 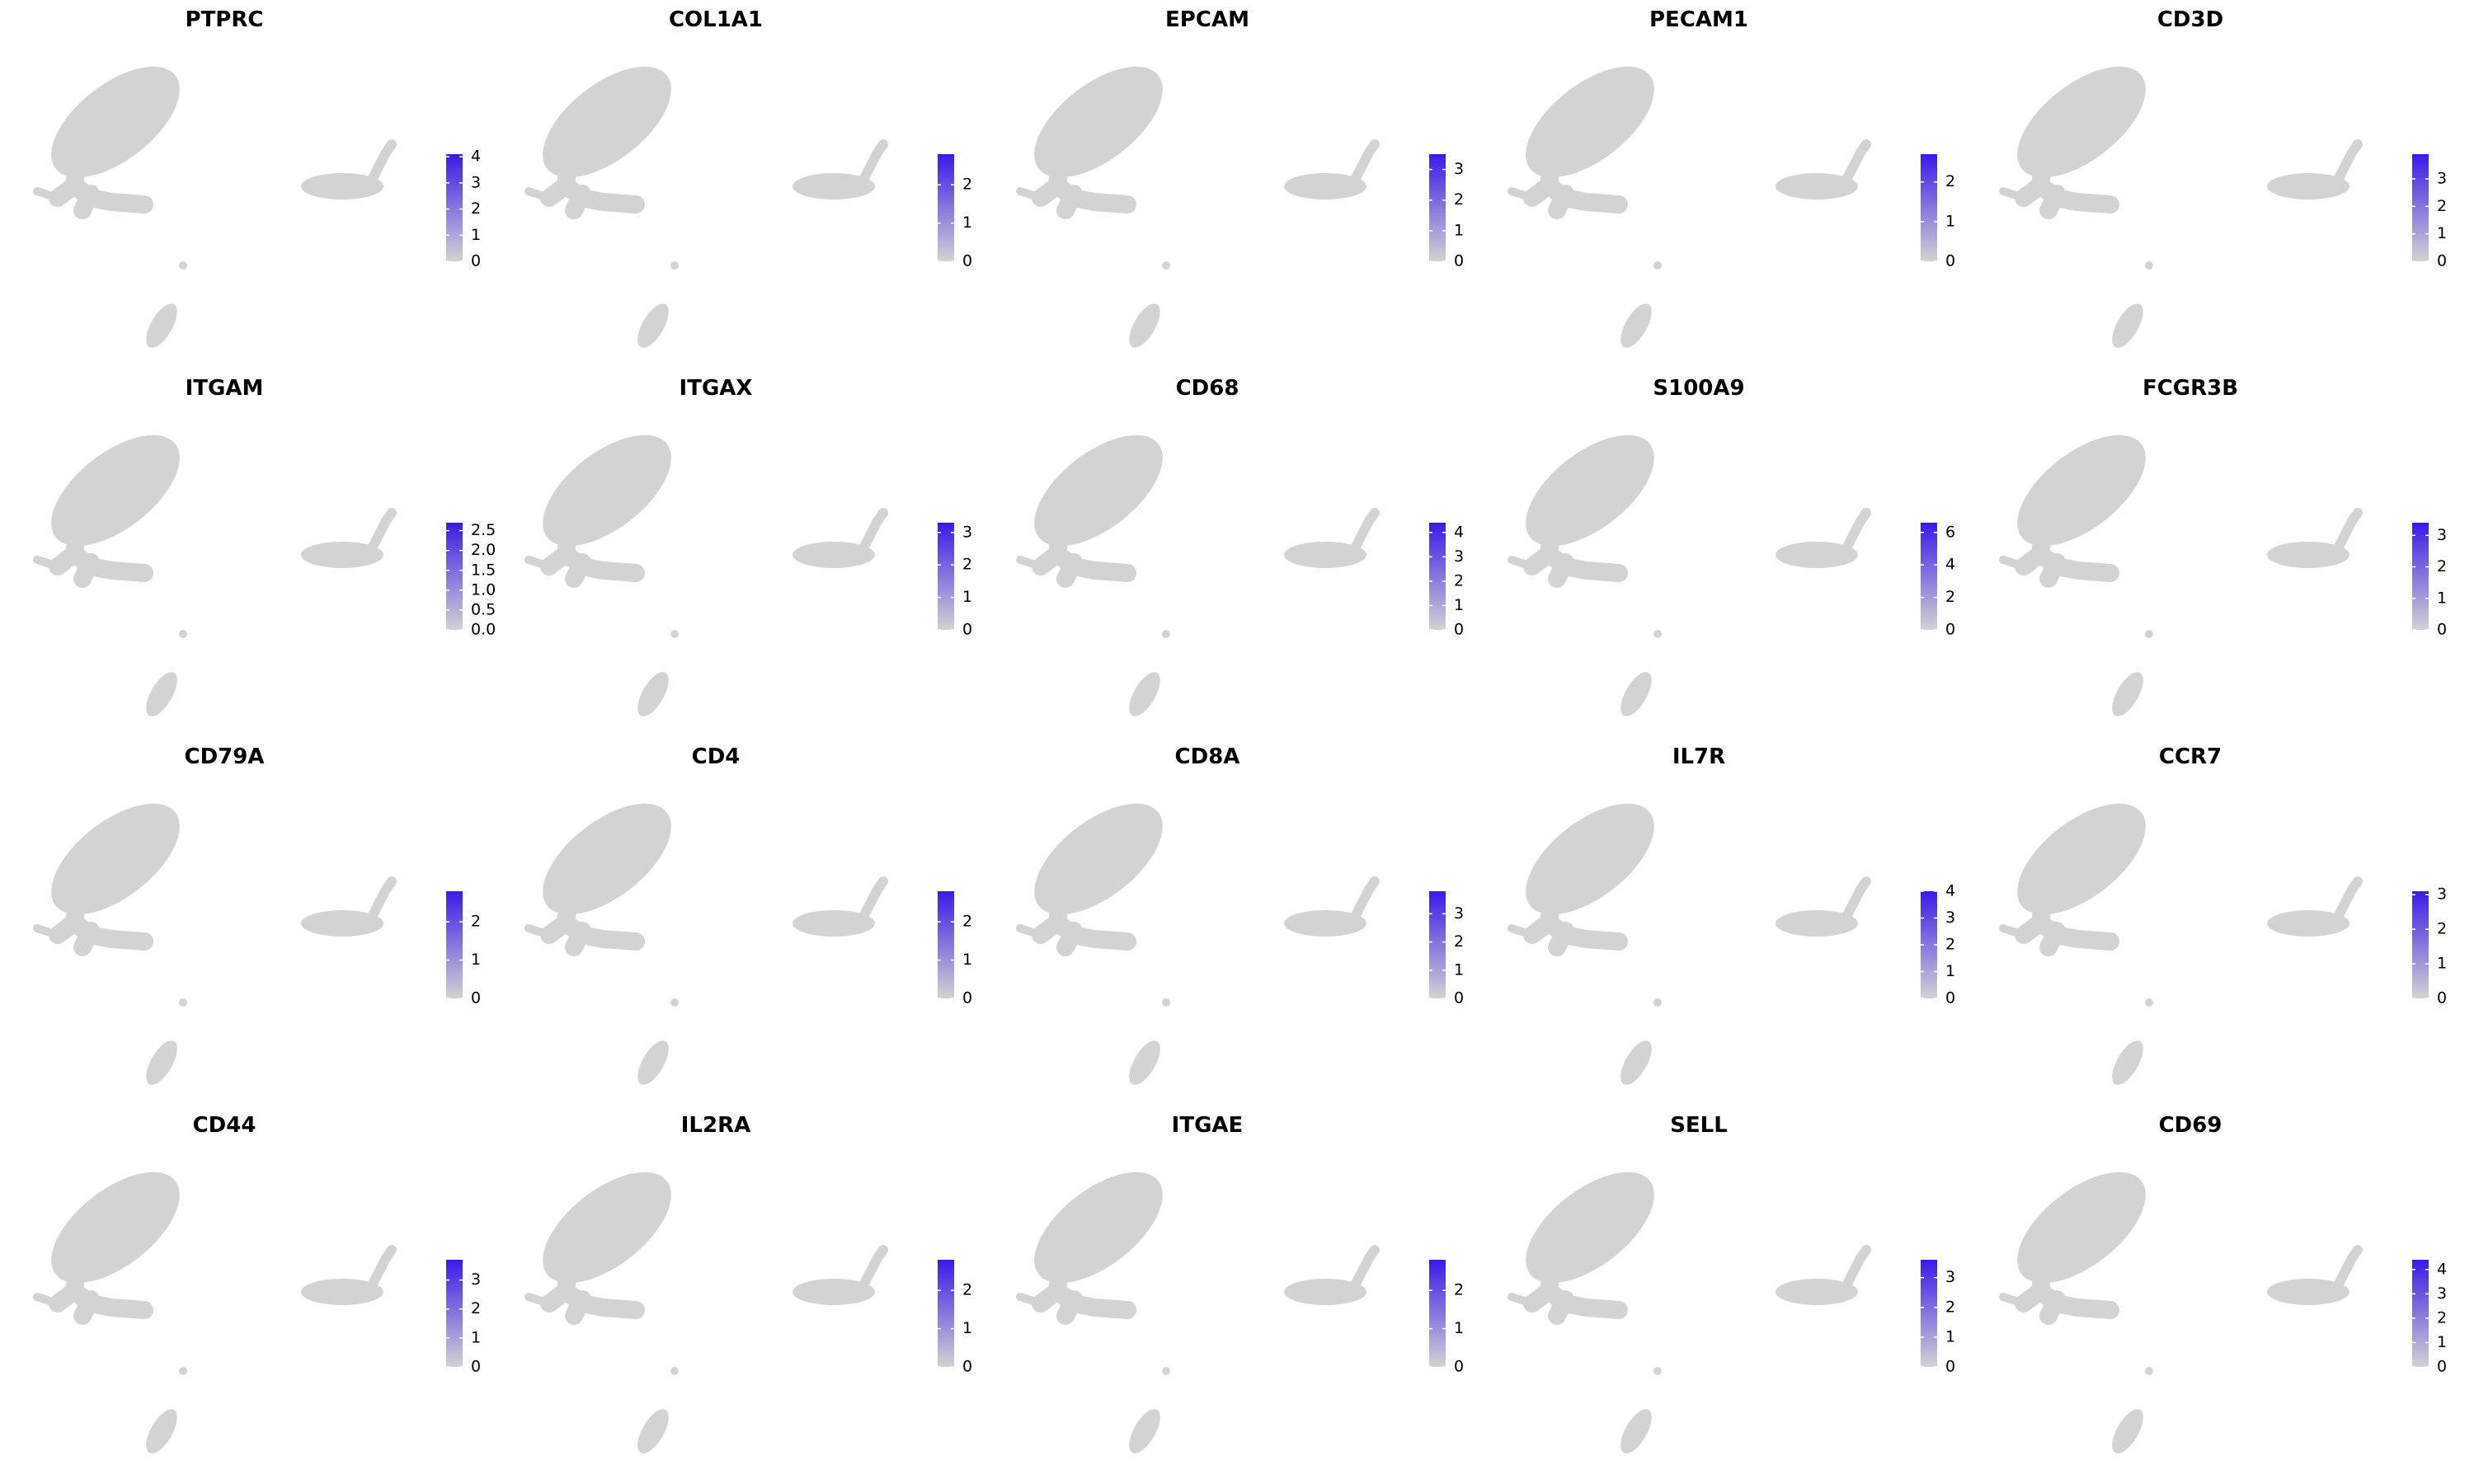 What do you see at coordinates (748, 548) in the screenshot?
I see `feature-panel: ITGAX 0 1 2 3` at bounding box center [748, 548].